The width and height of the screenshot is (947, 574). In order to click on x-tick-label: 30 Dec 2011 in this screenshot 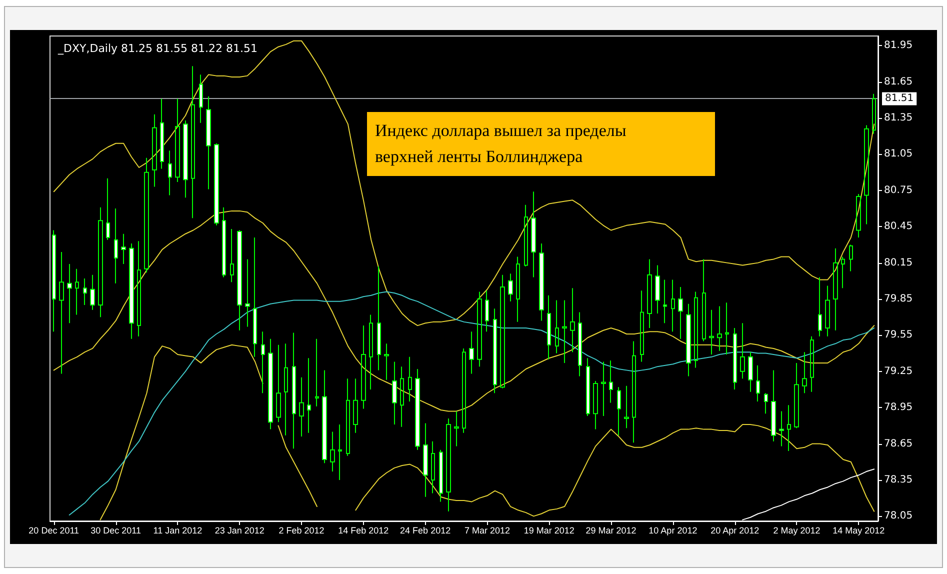, I will do `click(115, 531)`.